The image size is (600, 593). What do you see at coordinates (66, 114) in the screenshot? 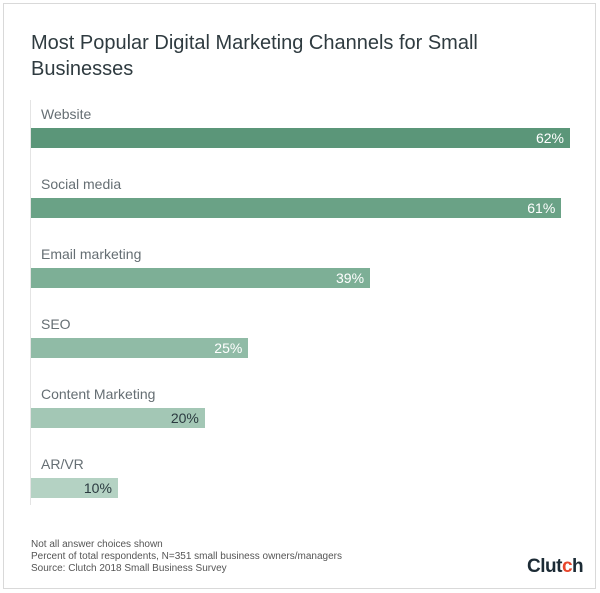
I see `category-label: Website` at bounding box center [66, 114].